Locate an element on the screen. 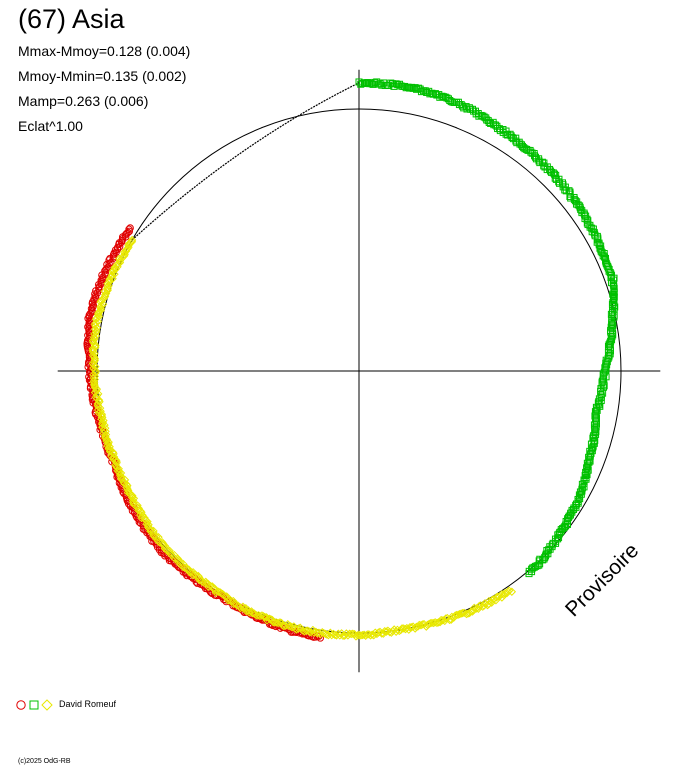 The image size is (688, 768). stat-eclat: Eclat^1.00 is located at coordinates (50, 126).